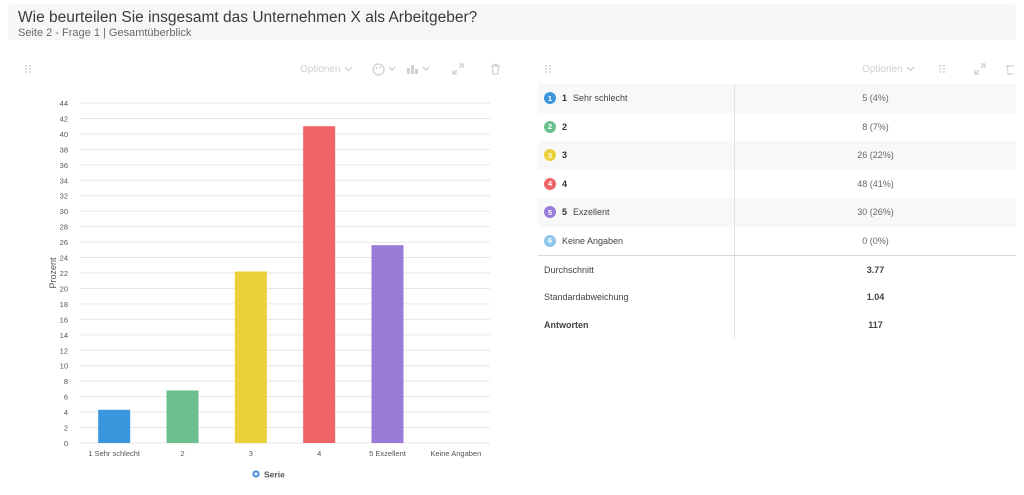 This screenshot has height=495, width=1024. What do you see at coordinates (66, 443) in the screenshot?
I see `y-tick-label: 0` at bounding box center [66, 443].